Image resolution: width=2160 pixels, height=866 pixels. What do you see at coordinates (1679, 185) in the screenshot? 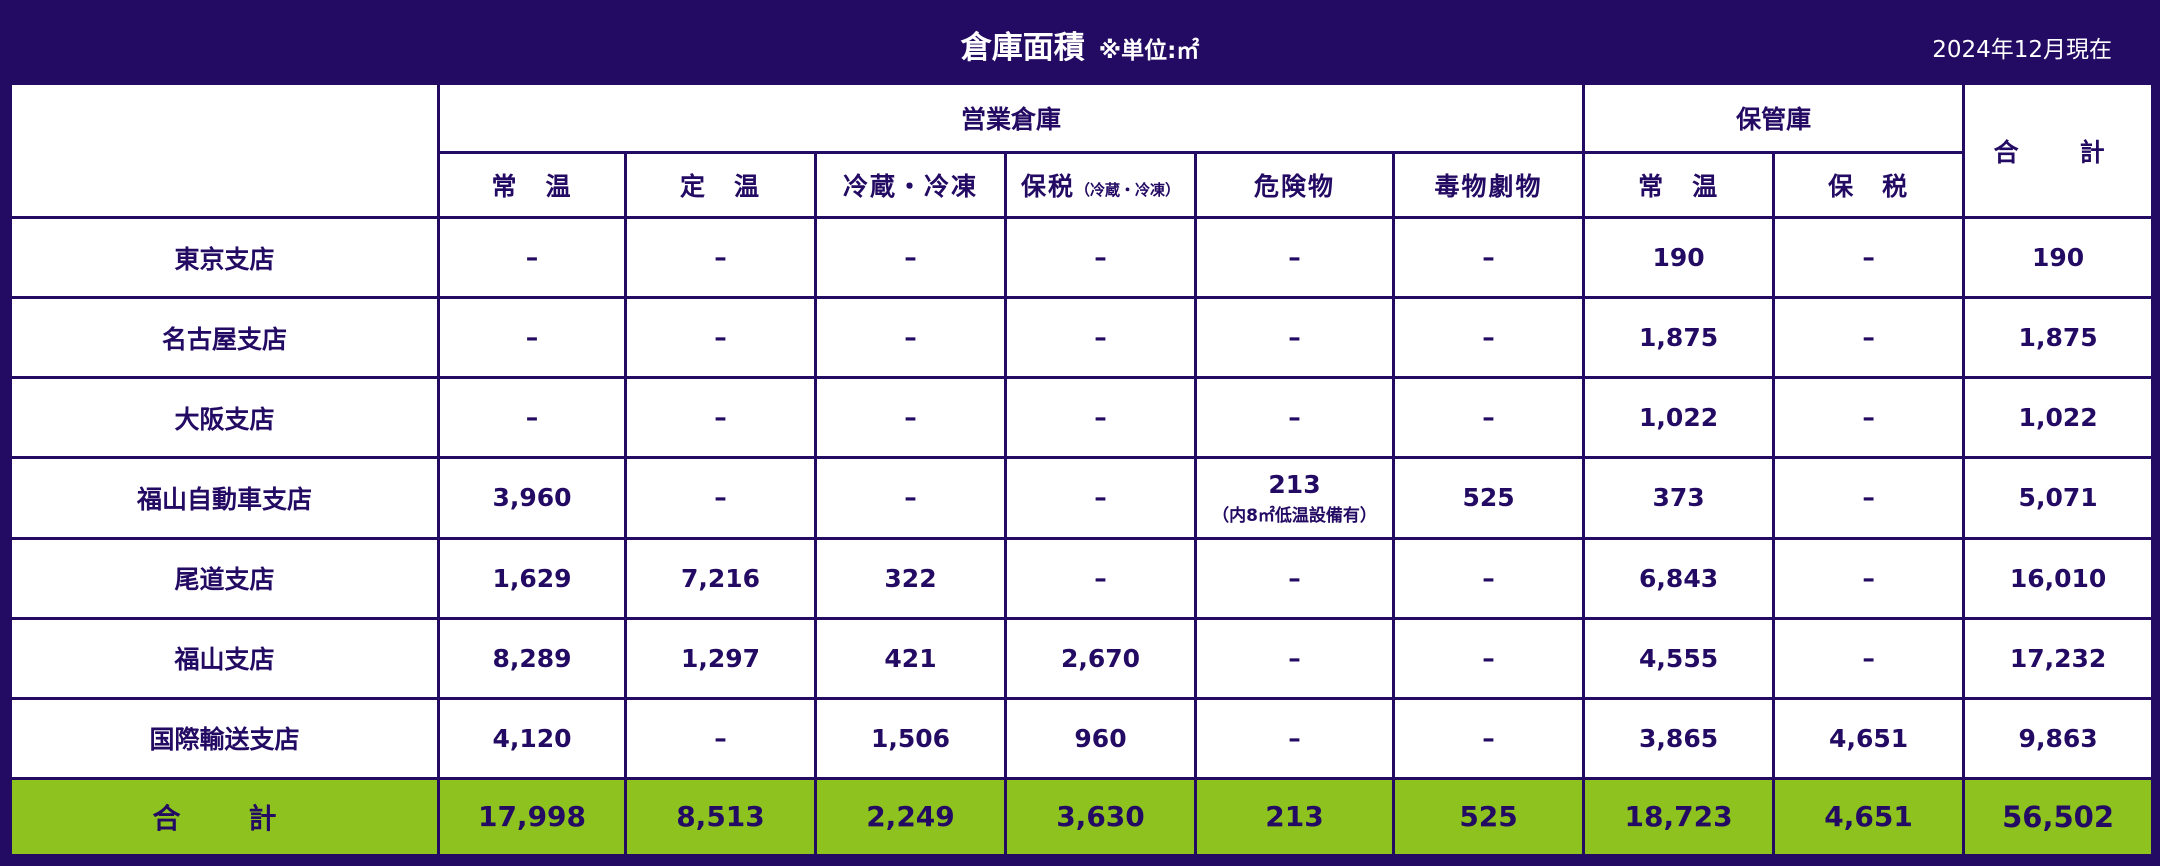
I see `sub-header-storage-ambient: 常 温` at bounding box center [1679, 185].